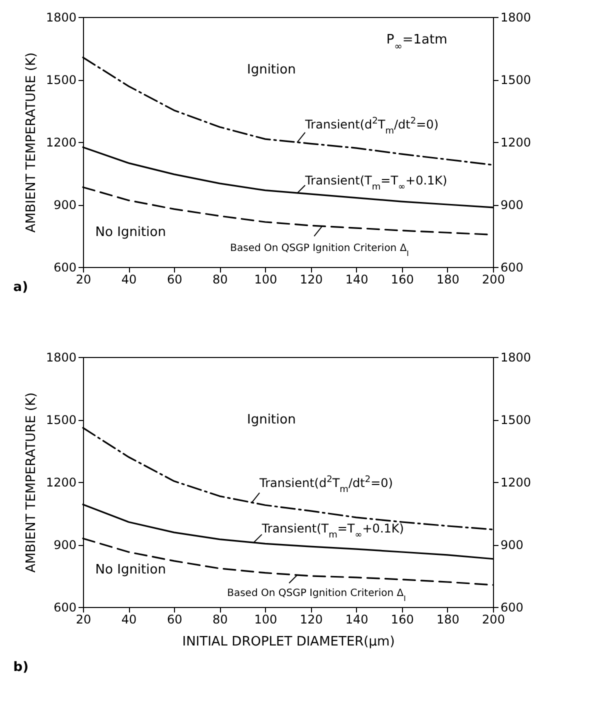  I want to click on text: b), so click(21, 667).